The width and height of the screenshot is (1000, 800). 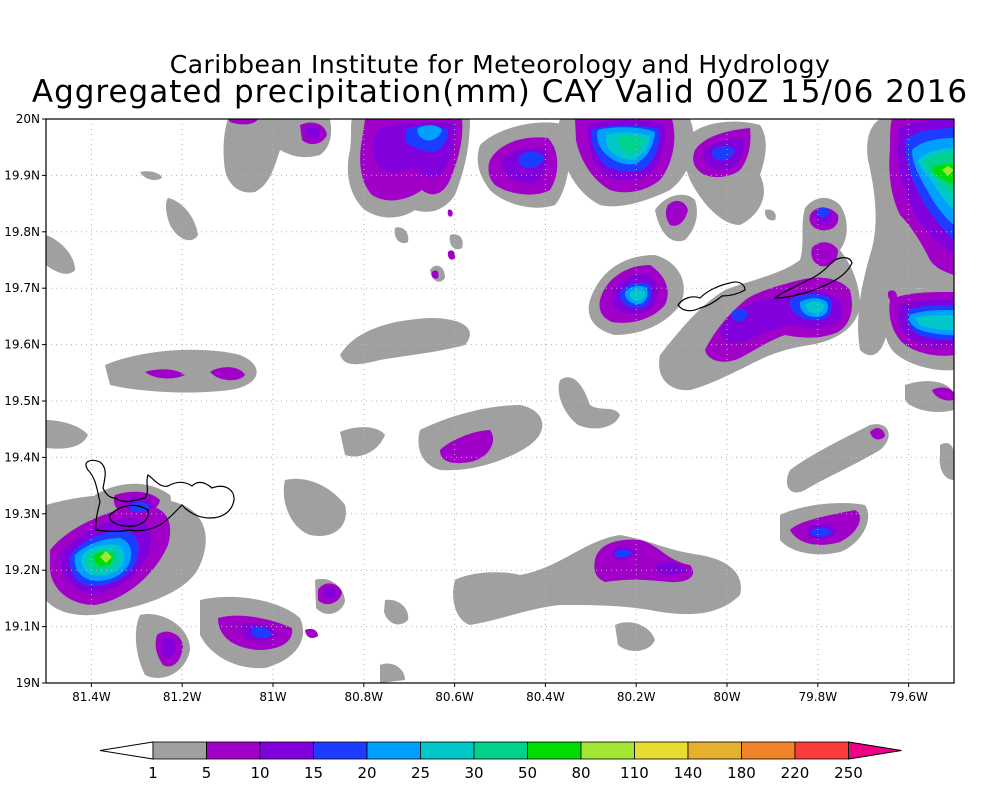 What do you see at coordinates (545, 697) in the screenshot?
I see `lon-tick-label: 80.4W` at bounding box center [545, 697].